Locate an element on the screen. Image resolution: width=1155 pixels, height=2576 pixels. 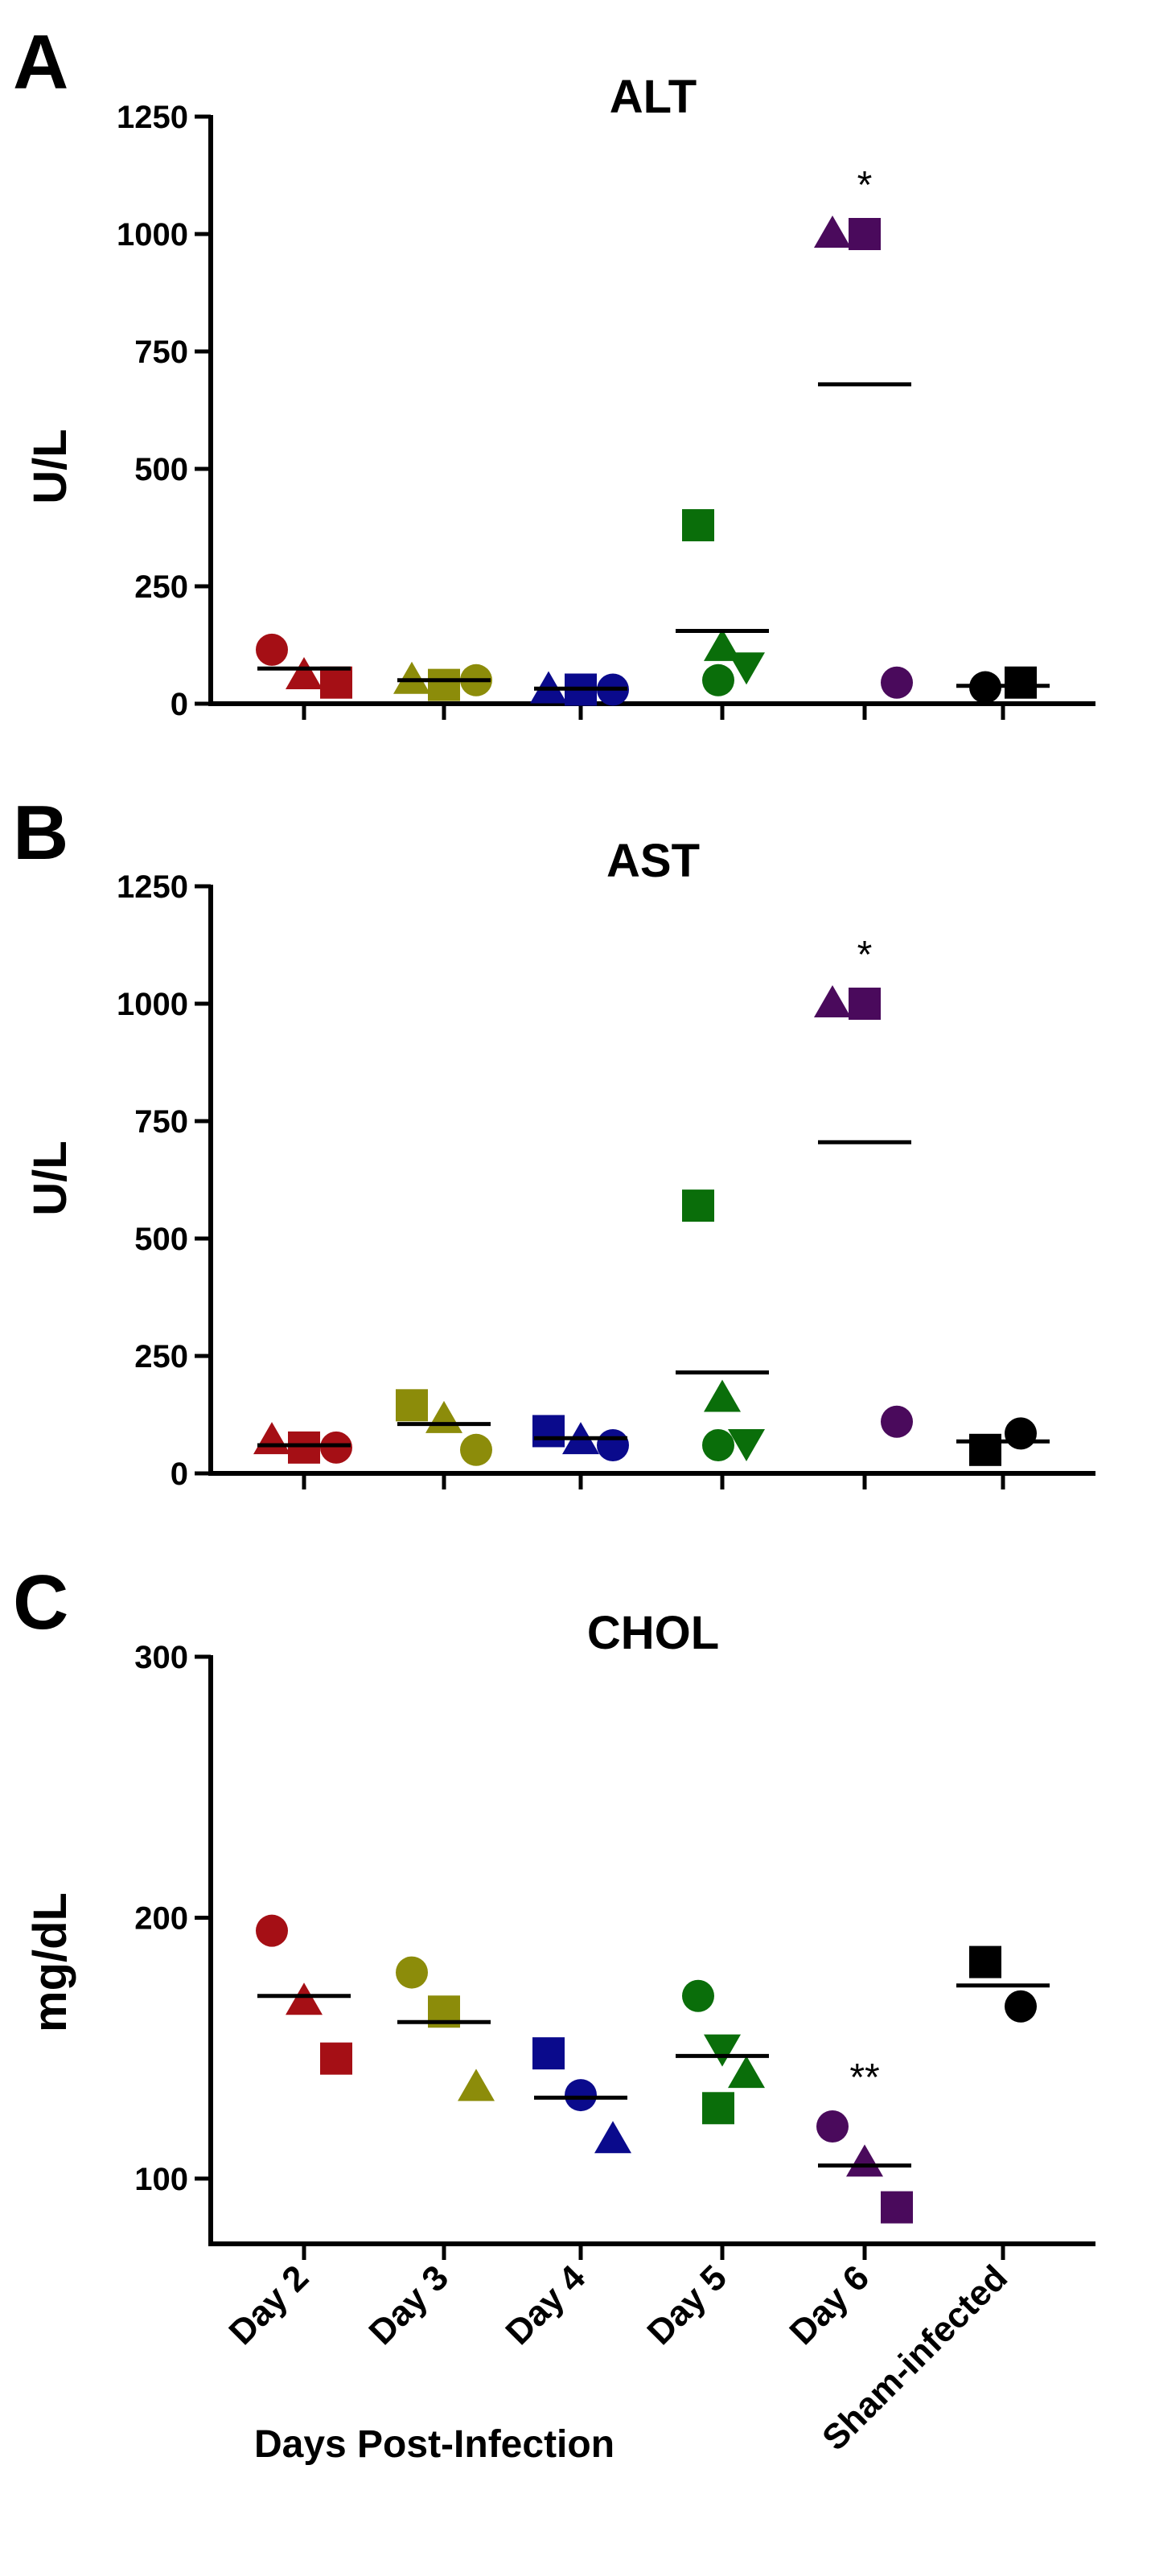
y-tick-label: 300 is located at coordinates (161, 1657).